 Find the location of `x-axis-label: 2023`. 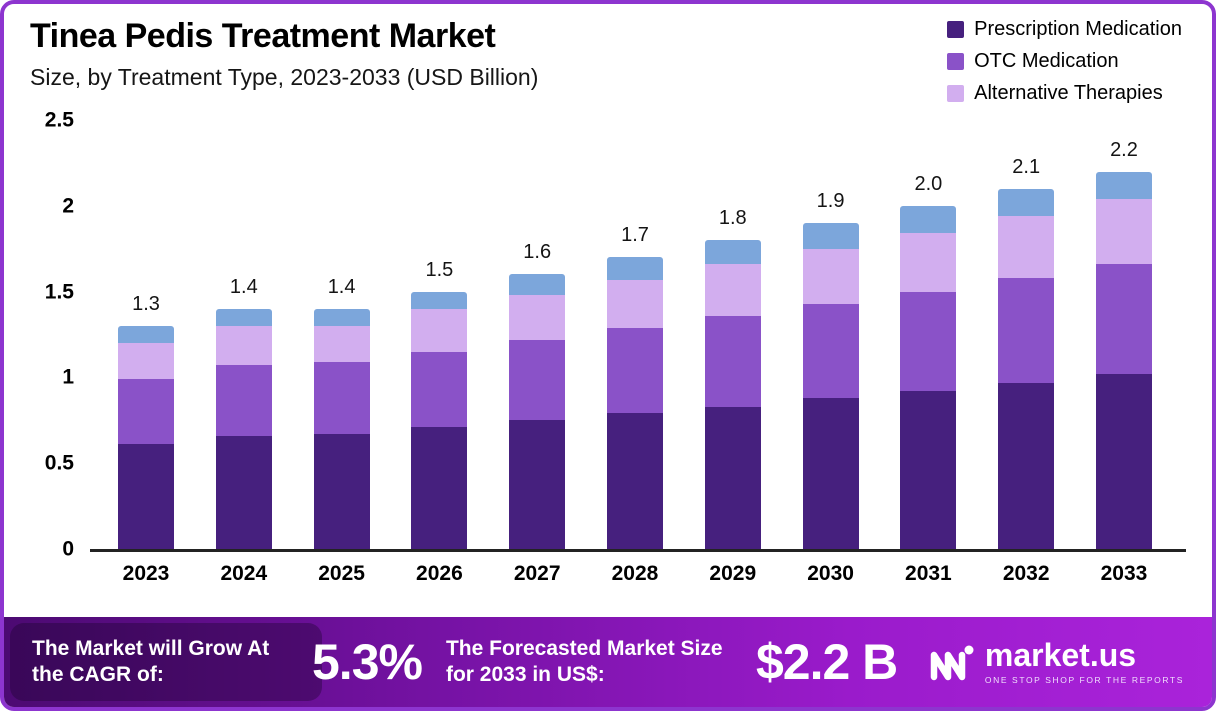

x-axis-label: 2023 is located at coordinates (146, 573).